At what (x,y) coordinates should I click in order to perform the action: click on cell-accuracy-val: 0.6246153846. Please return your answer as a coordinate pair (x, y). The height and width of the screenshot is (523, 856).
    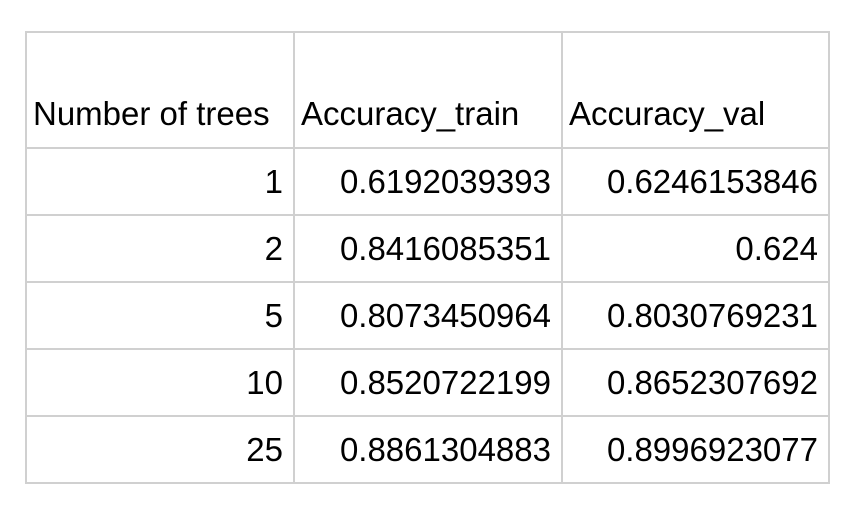
    Looking at the image, I should click on (695, 181).